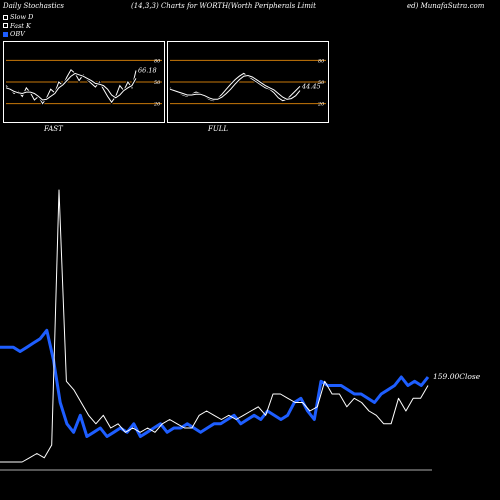  What do you see at coordinates (157, 61) in the screenshot?
I see `fast-tick-80: 80` at bounding box center [157, 61].